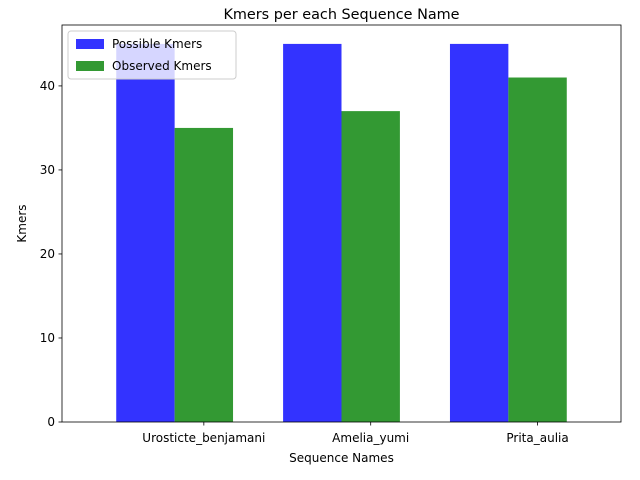  Describe the element at coordinates (162, 66) in the screenshot. I see `legend-label: Observed Kmers` at that location.